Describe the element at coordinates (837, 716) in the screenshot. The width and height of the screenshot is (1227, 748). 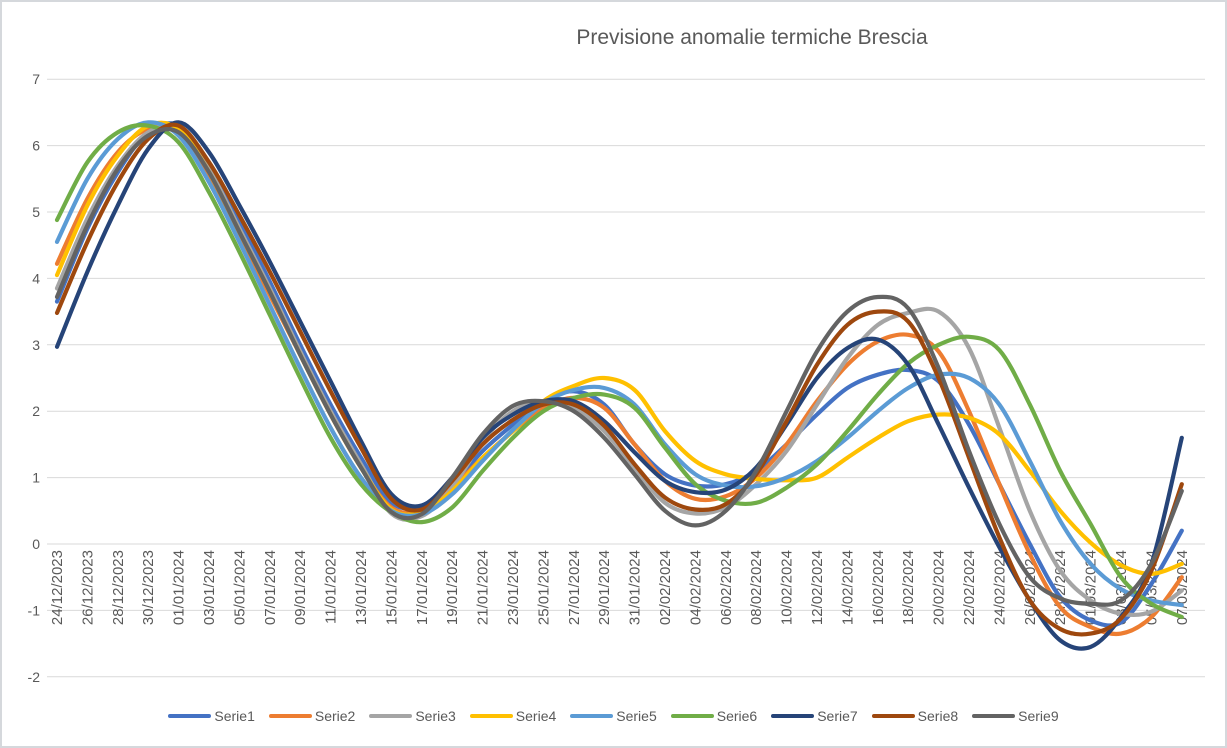
I see `legend-label: Serie7` at that location.